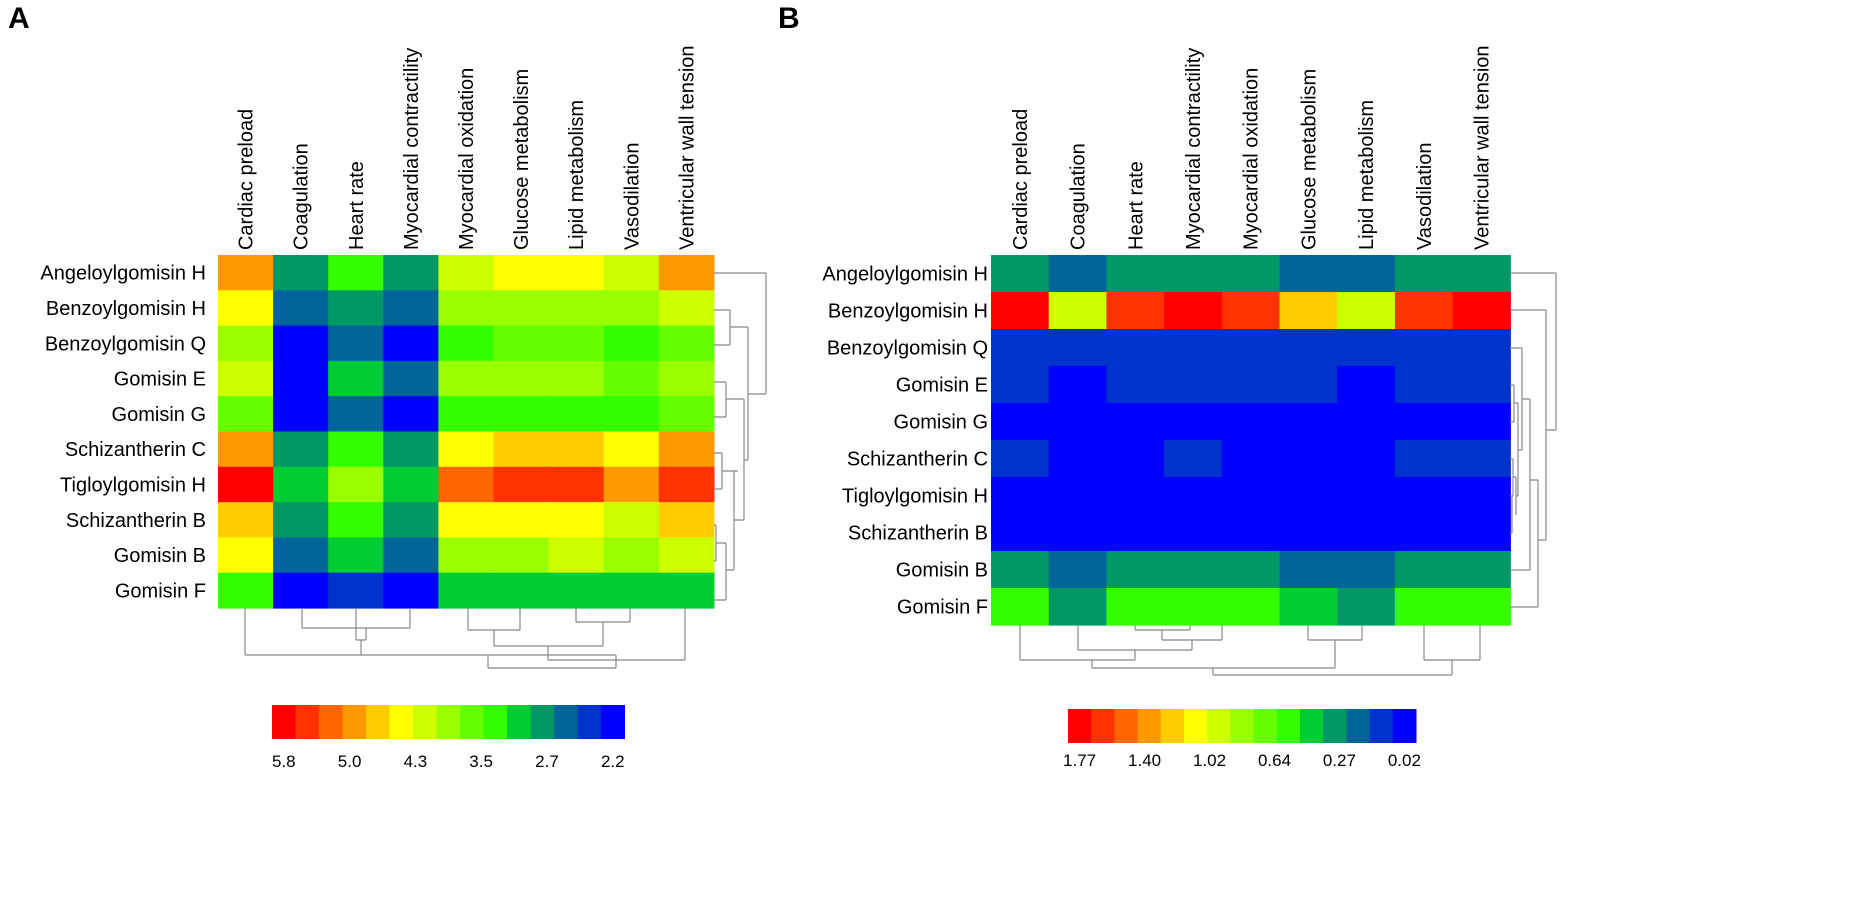  What do you see at coordinates (448, 722) in the screenshot?
I see `panel-a-color-legend` at bounding box center [448, 722].